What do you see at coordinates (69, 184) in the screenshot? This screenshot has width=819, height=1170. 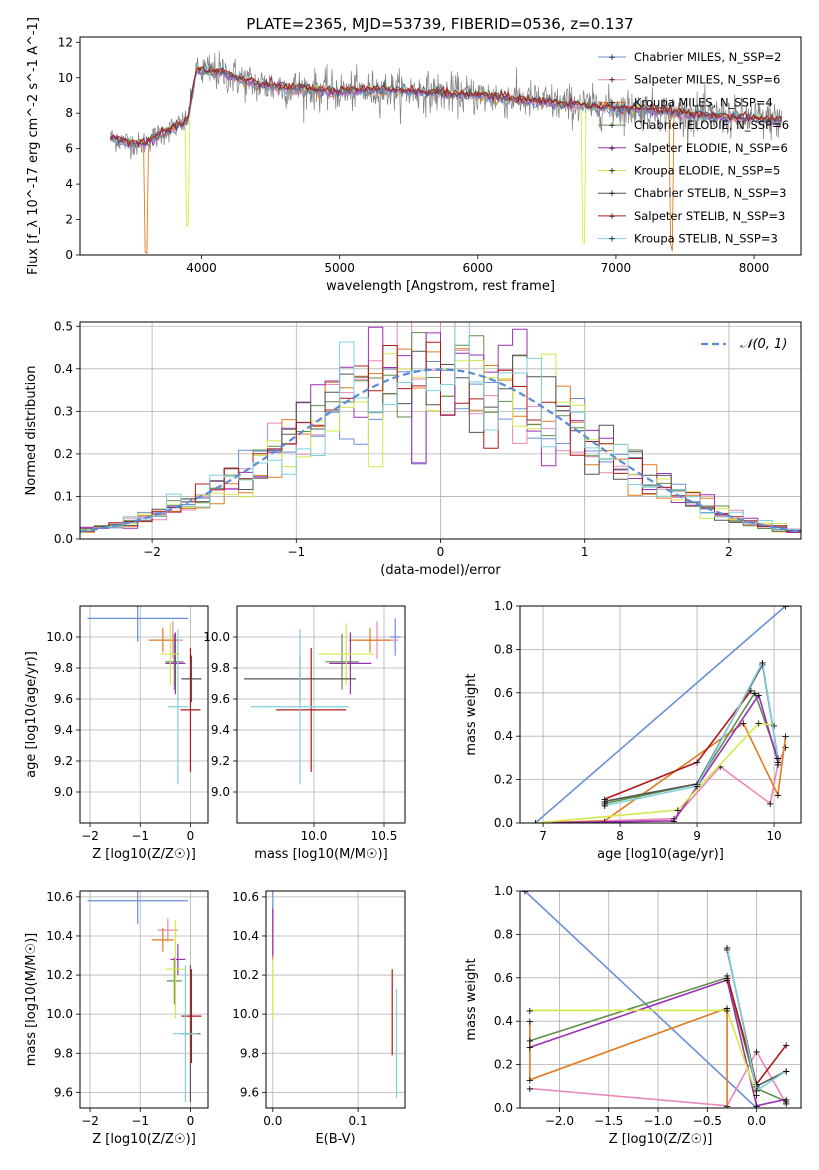 I see `y-tick-label: 4` at bounding box center [69, 184].